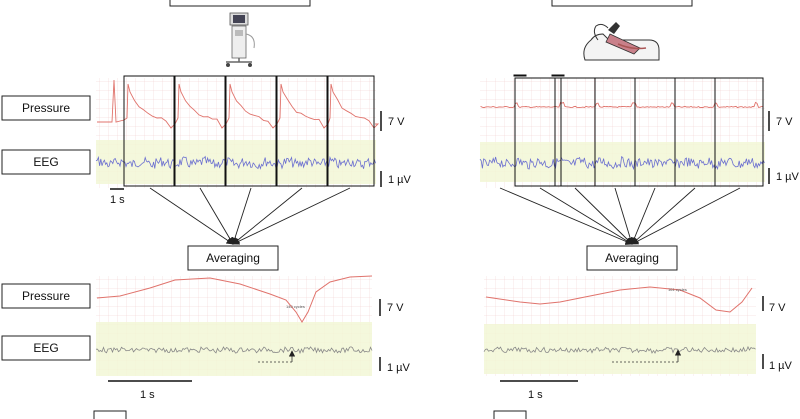 This screenshot has height=419, width=800. Describe the element at coordinates (622, 131) in the screenshot. I see `right-raw-panel` at that location.